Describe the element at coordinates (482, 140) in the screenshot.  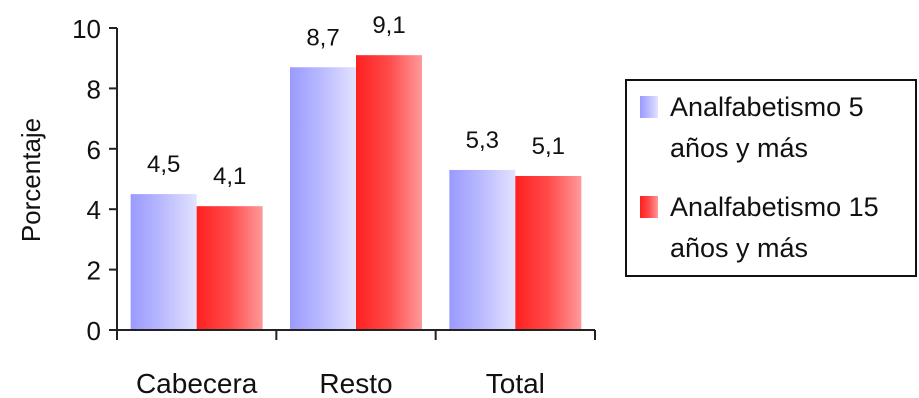
I see `data-label-series-1-total: 5,3` at that location.